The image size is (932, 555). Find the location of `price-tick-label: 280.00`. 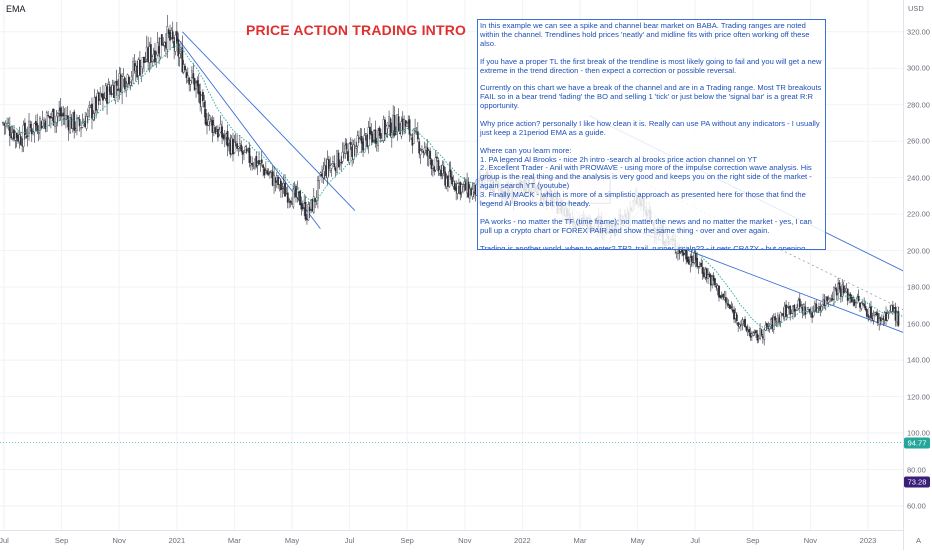

price-tick-label: 280.00 is located at coordinates (918, 104).